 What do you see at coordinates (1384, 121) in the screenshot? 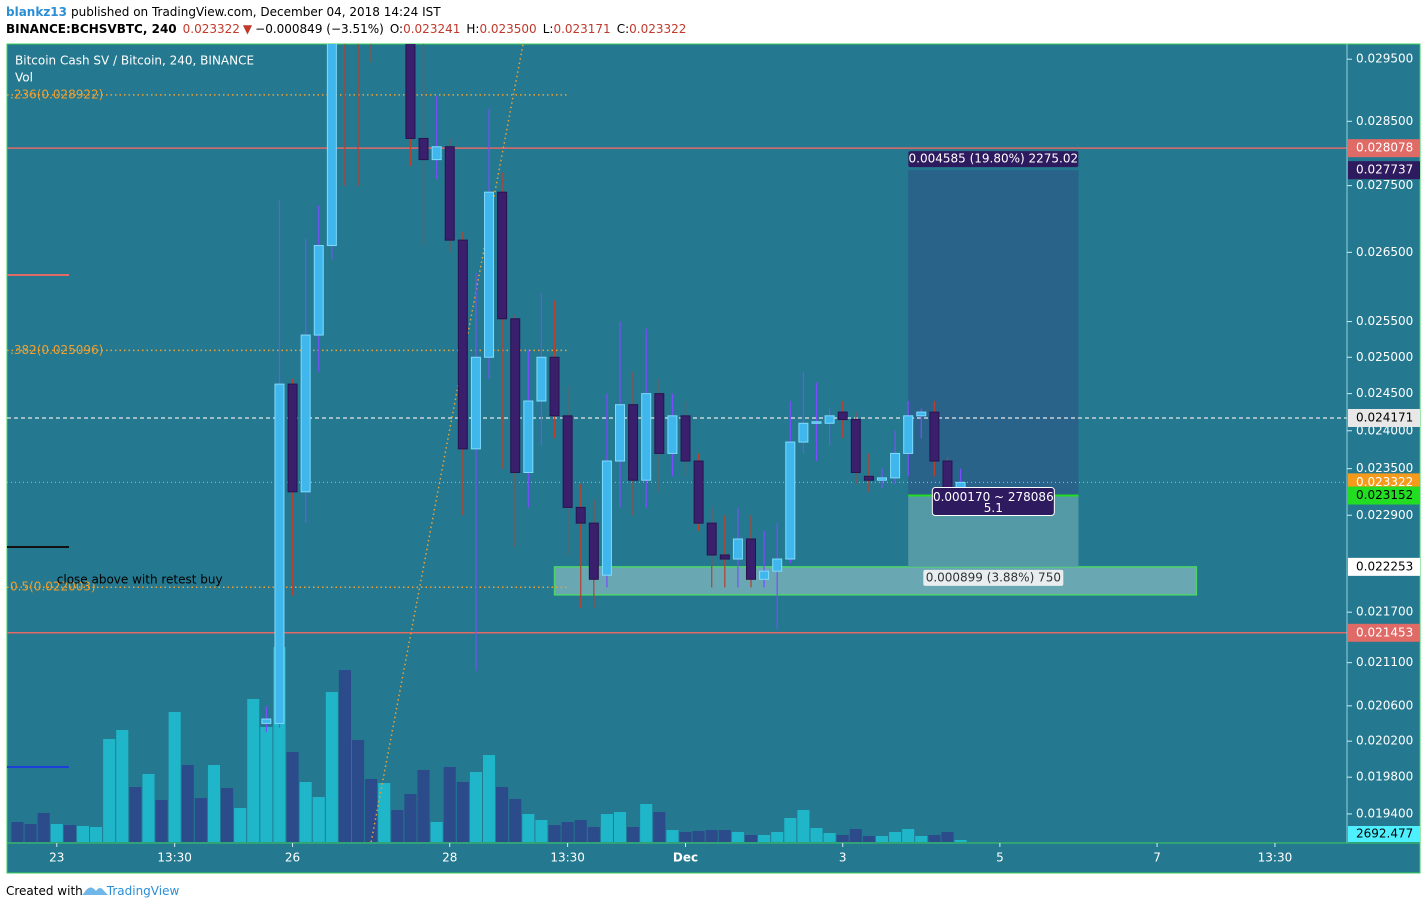
I see `y-tick-label: 0.028500` at bounding box center [1384, 121].